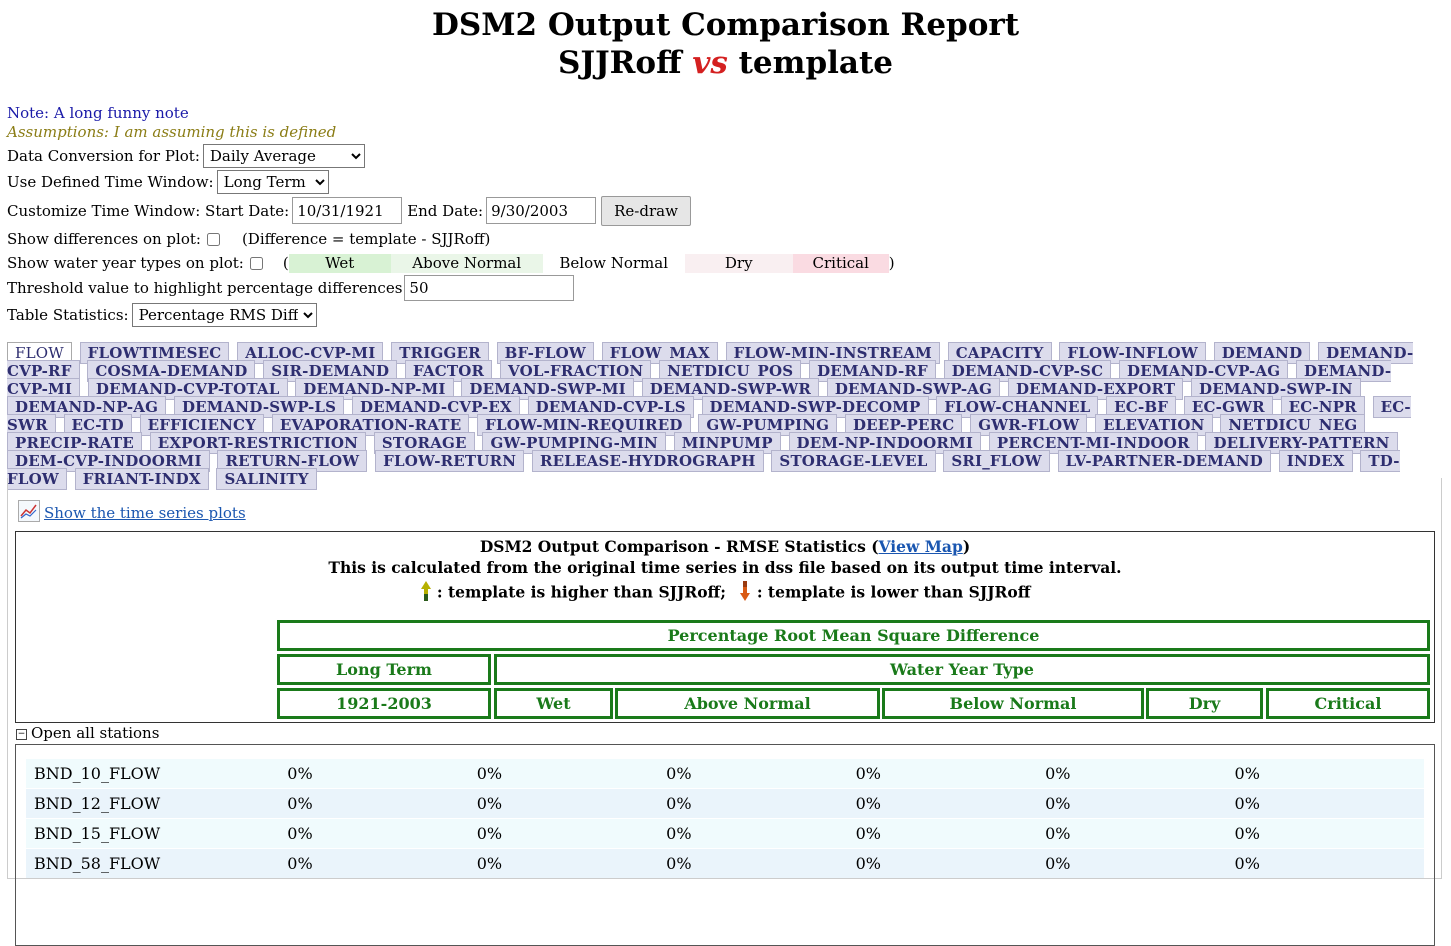 The image size is (1451, 946). Describe the element at coordinates (97, 833) in the screenshot. I see `station-name: BND_15_FLOW` at that location.